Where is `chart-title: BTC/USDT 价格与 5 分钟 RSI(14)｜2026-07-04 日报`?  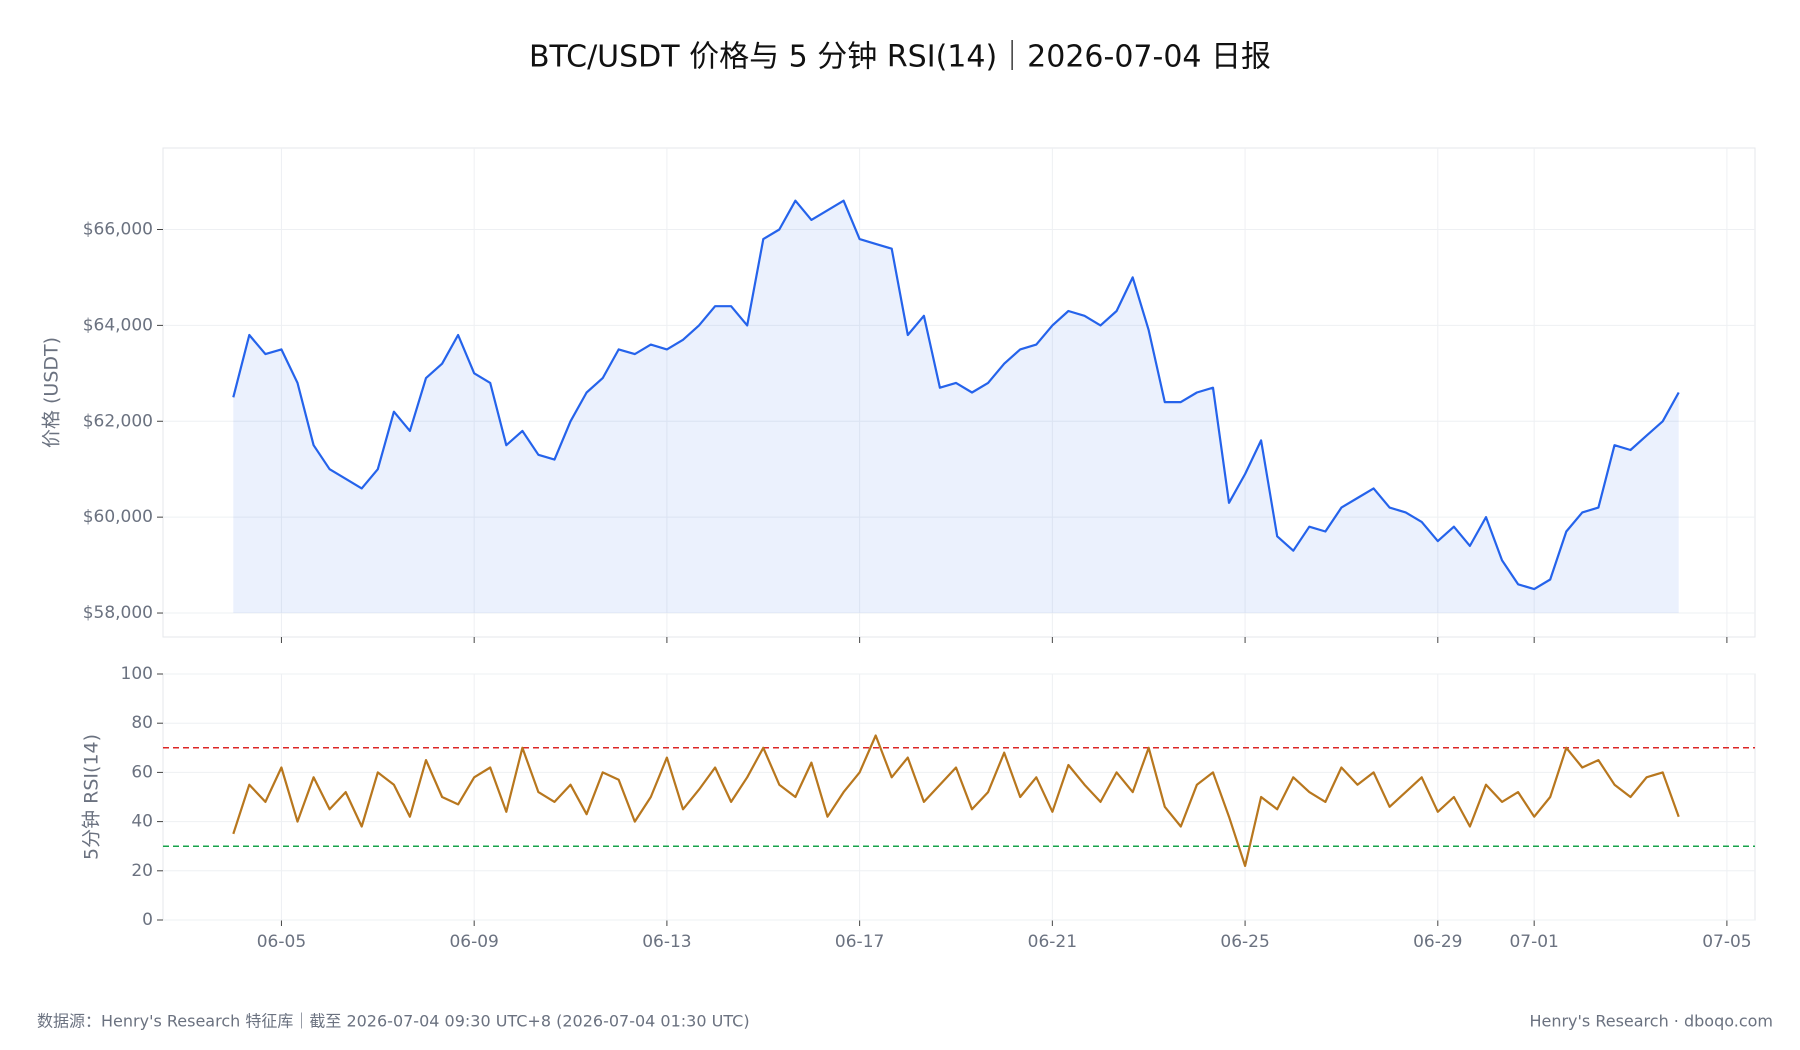 chart-title: BTC/USDT 价格与 5 分钟 RSI(14)｜2026-07-04 日报 is located at coordinates (900, 57).